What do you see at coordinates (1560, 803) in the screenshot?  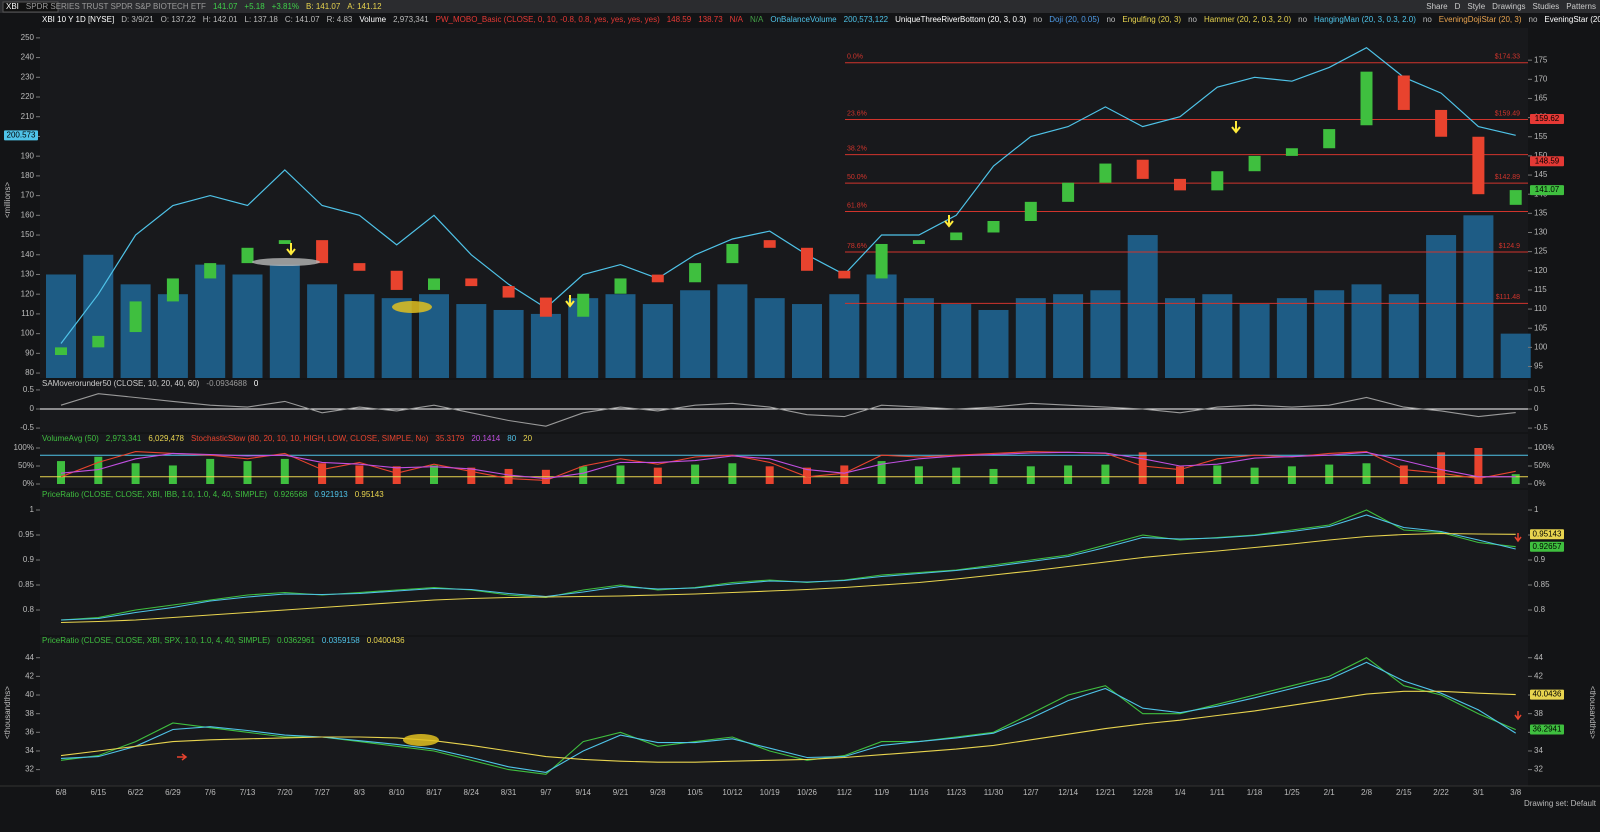 I see `drawing-set: Drawing set: Default` at bounding box center [1560, 803].